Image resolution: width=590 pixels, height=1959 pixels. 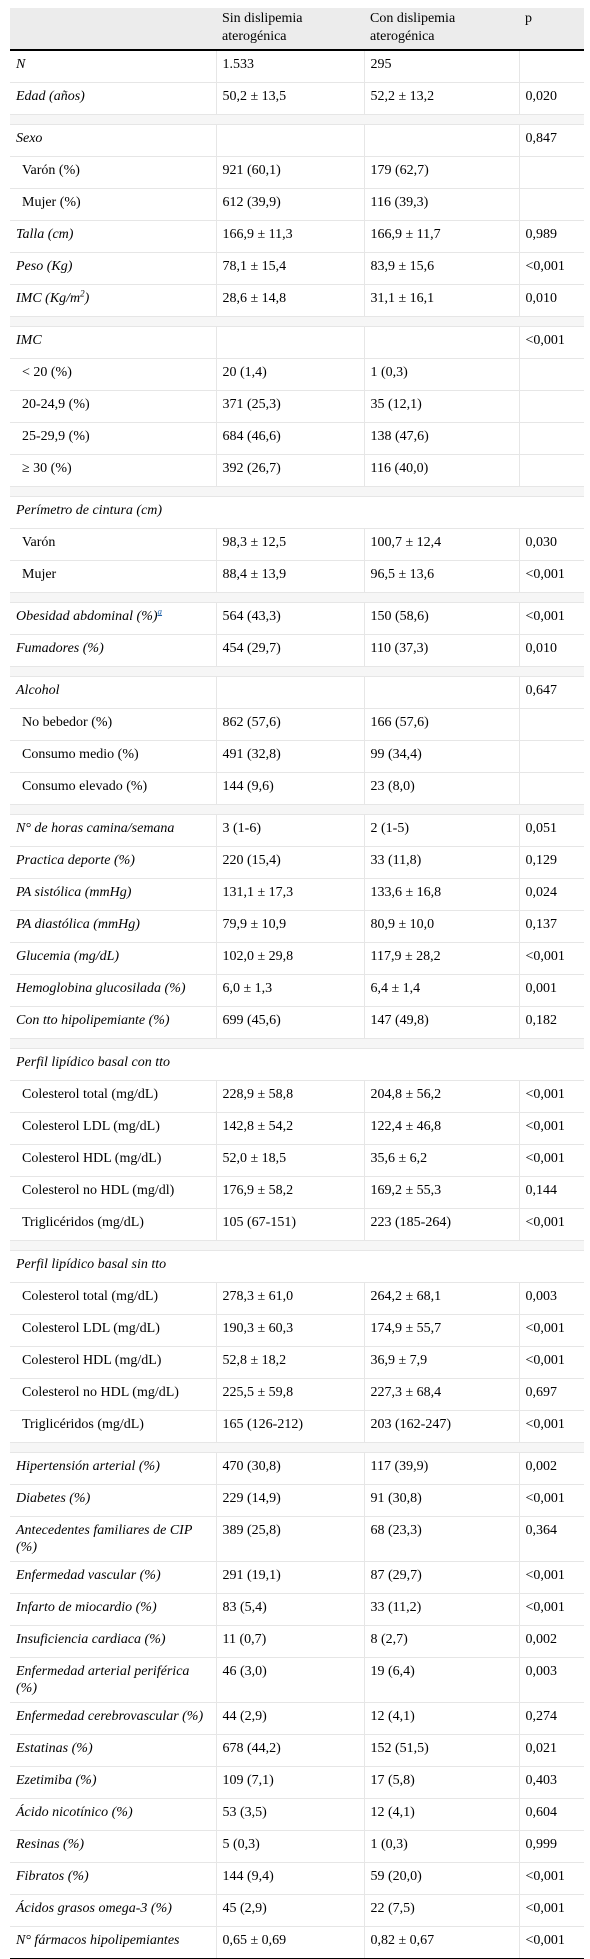 I want to click on value-sin-dislipemia: 291 (19,1), so click(x=290, y=1577).